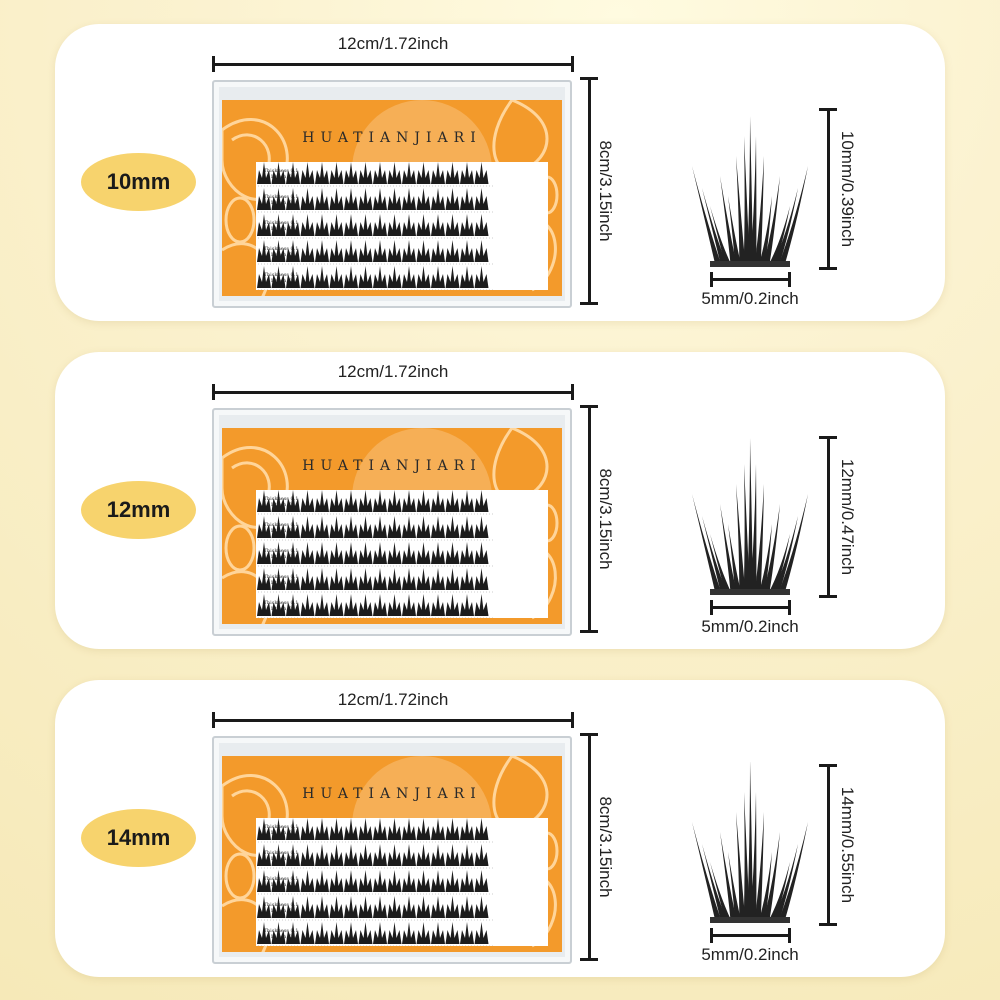 The image size is (1000, 1000). I want to click on lash-rows-icon, so click(375, 882).